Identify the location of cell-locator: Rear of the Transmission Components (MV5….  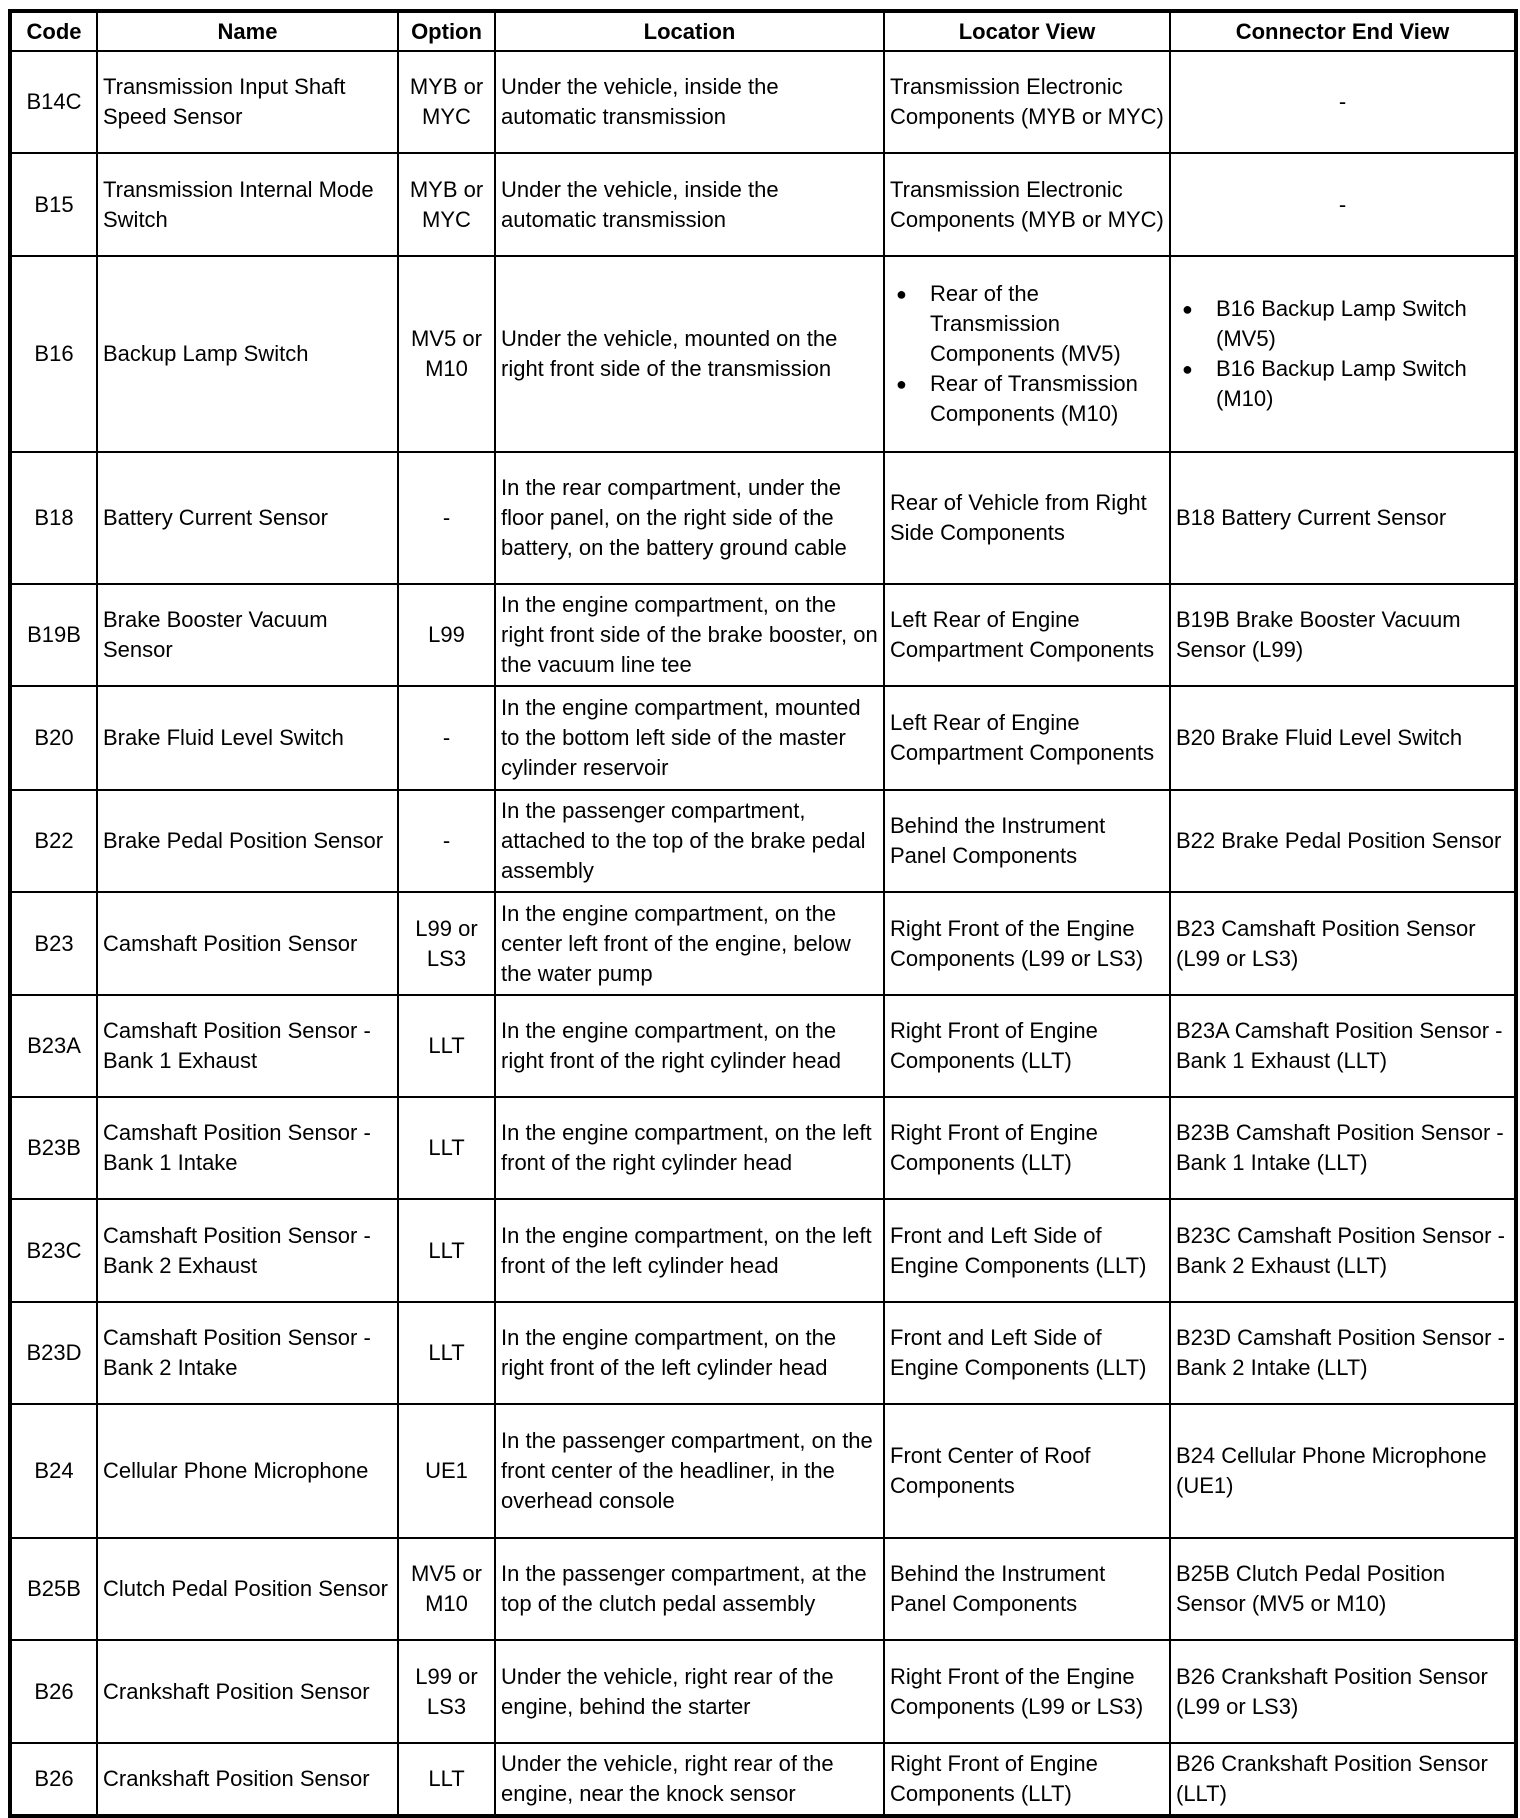
(1027, 354).